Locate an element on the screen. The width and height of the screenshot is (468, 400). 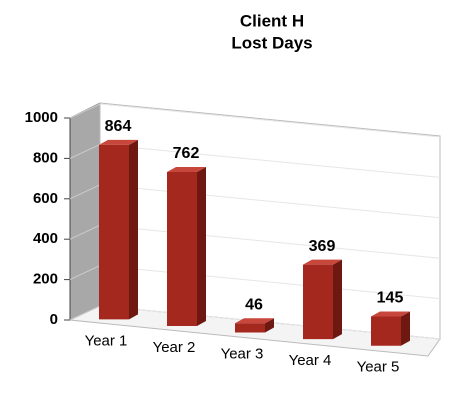
chart-subtitle: Lost Days is located at coordinates (271, 42).